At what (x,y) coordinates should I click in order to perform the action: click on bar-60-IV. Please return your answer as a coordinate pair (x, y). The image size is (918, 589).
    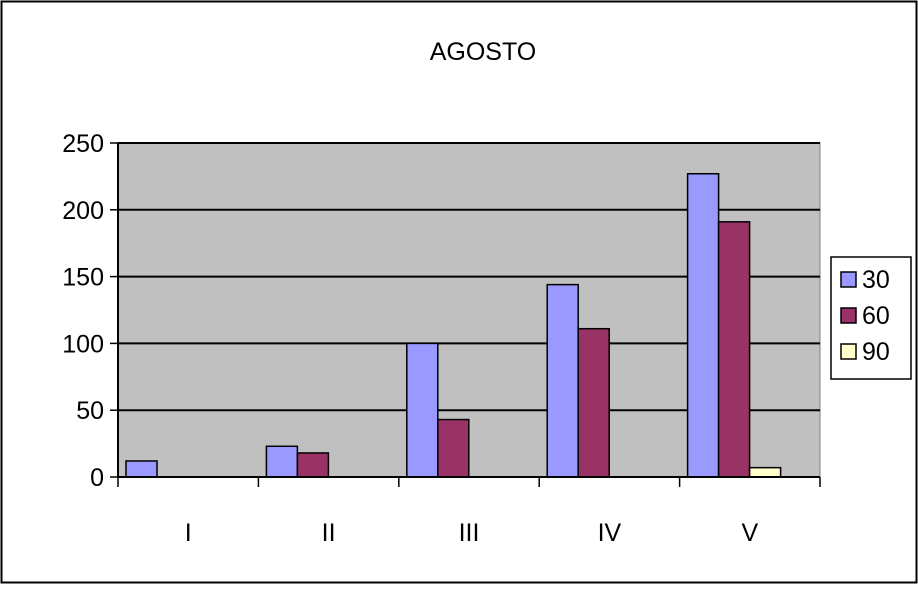
    Looking at the image, I should click on (593, 403).